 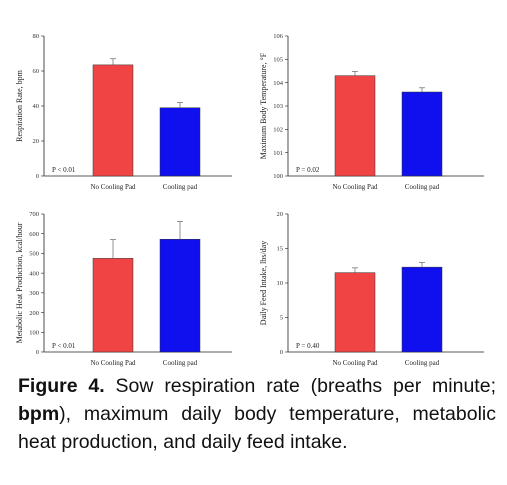 What do you see at coordinates (281, 318) in the screenshot?
I see `feed-ytick-label-1: 5` at bounding box center [281, 318].